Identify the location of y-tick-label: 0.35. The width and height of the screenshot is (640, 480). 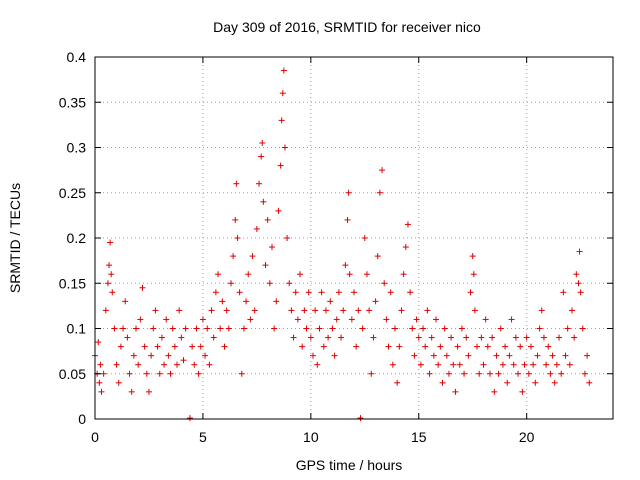
(72, 102).